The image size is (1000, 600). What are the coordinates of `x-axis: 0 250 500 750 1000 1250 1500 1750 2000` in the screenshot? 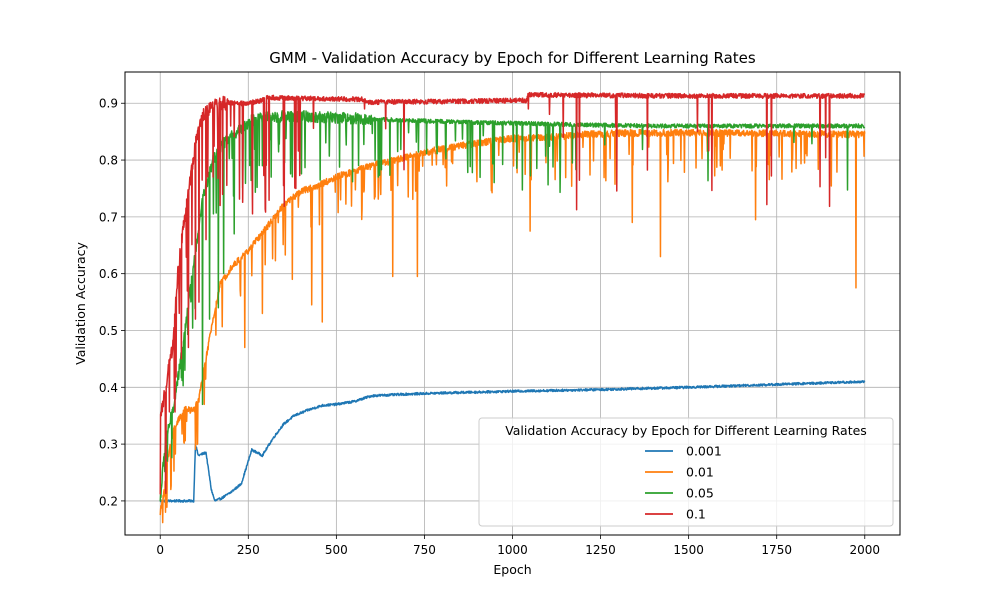 It's located at (518, 546).